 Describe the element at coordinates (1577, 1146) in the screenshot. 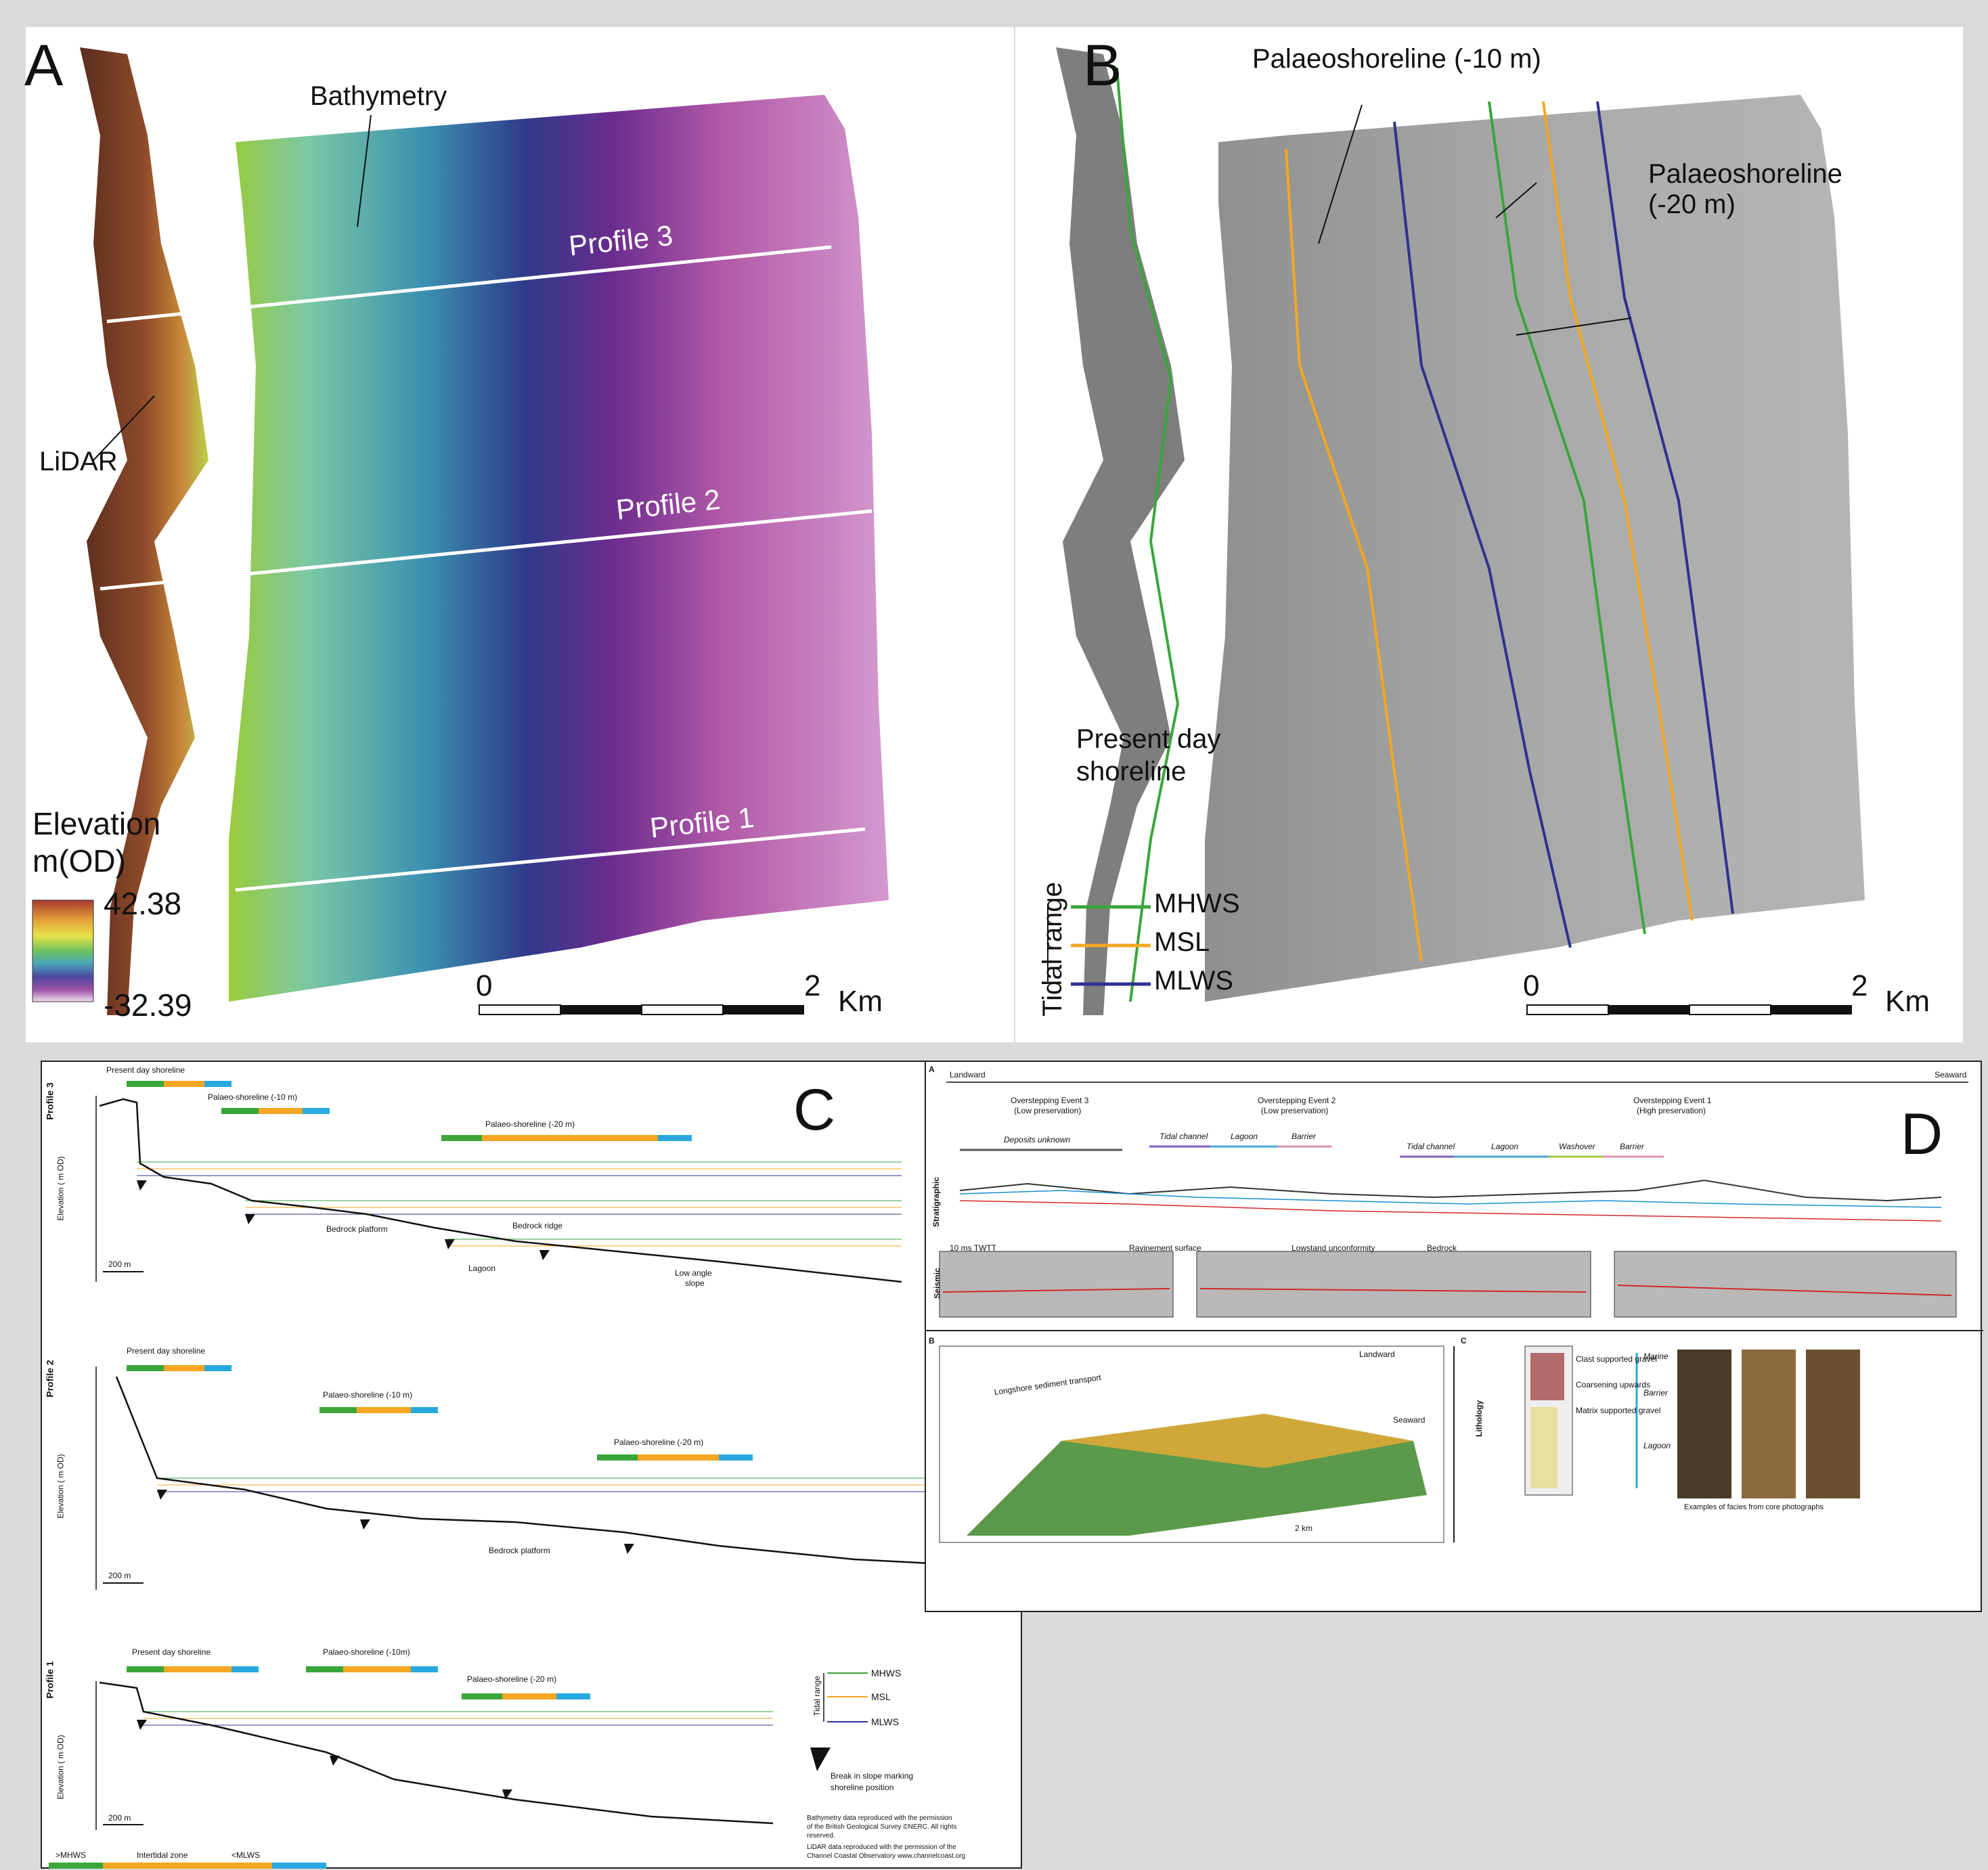

I see `env-washover: Washover` at that location.